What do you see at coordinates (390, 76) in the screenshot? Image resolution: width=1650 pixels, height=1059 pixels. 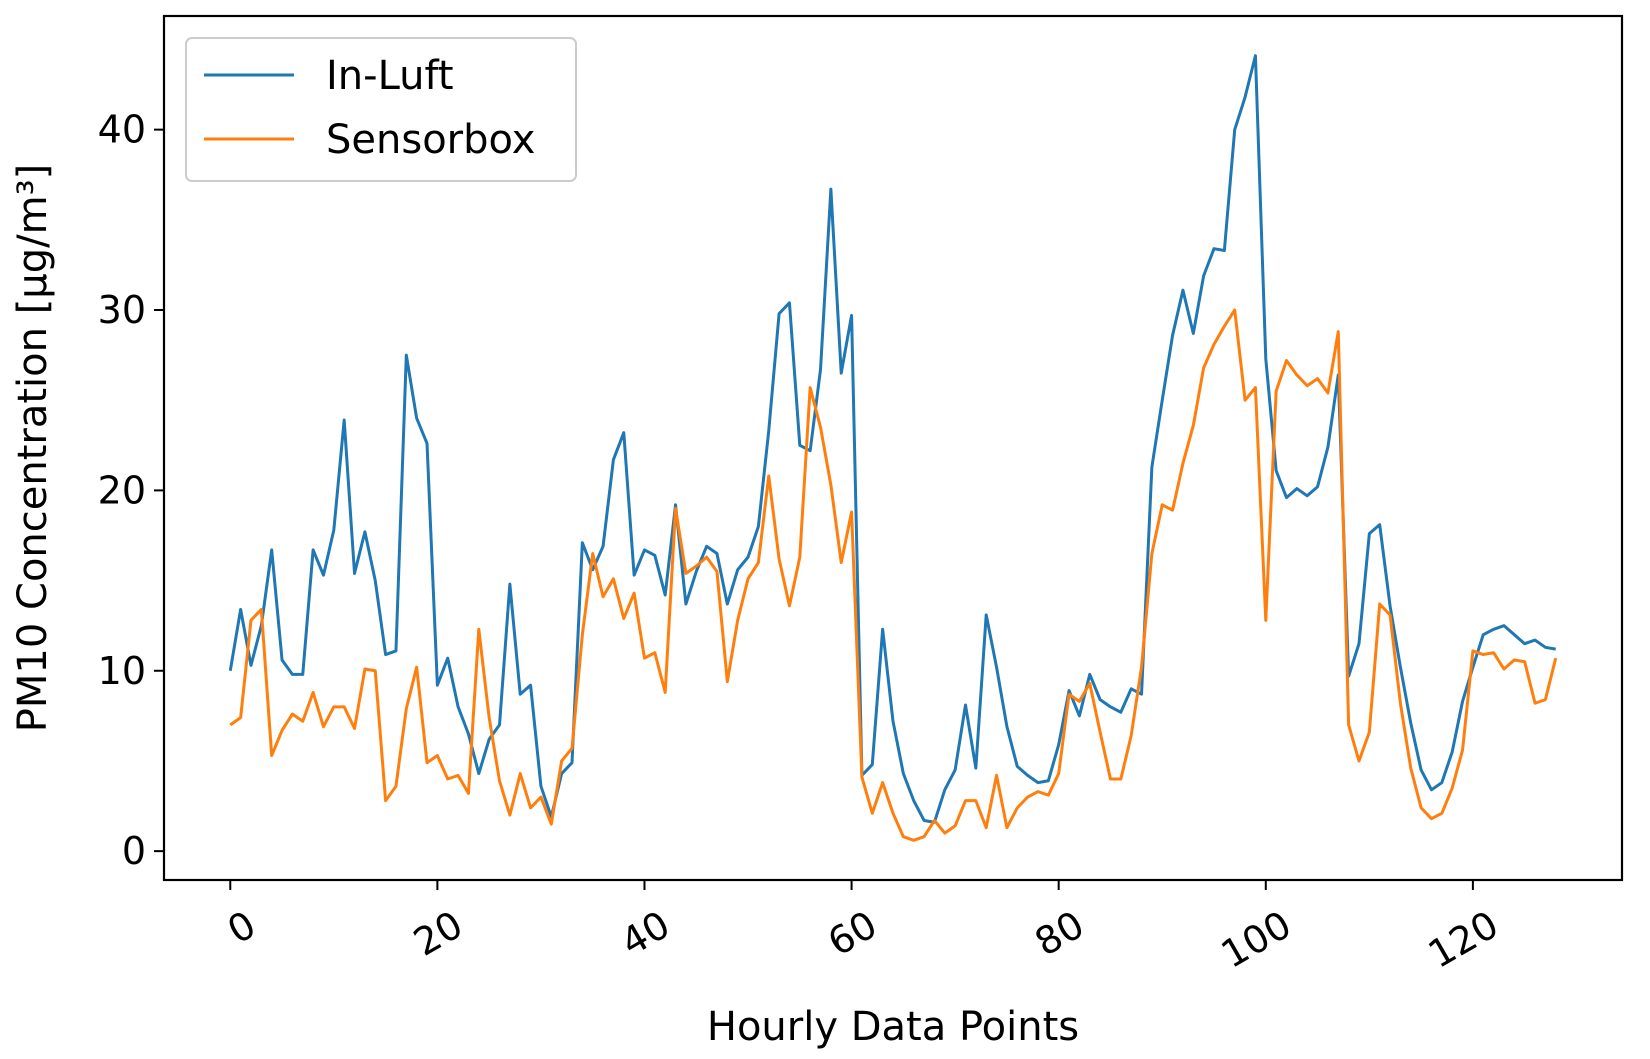 I see `legend-label-in-luft: In-Luft` at bounding box center [390, 76].